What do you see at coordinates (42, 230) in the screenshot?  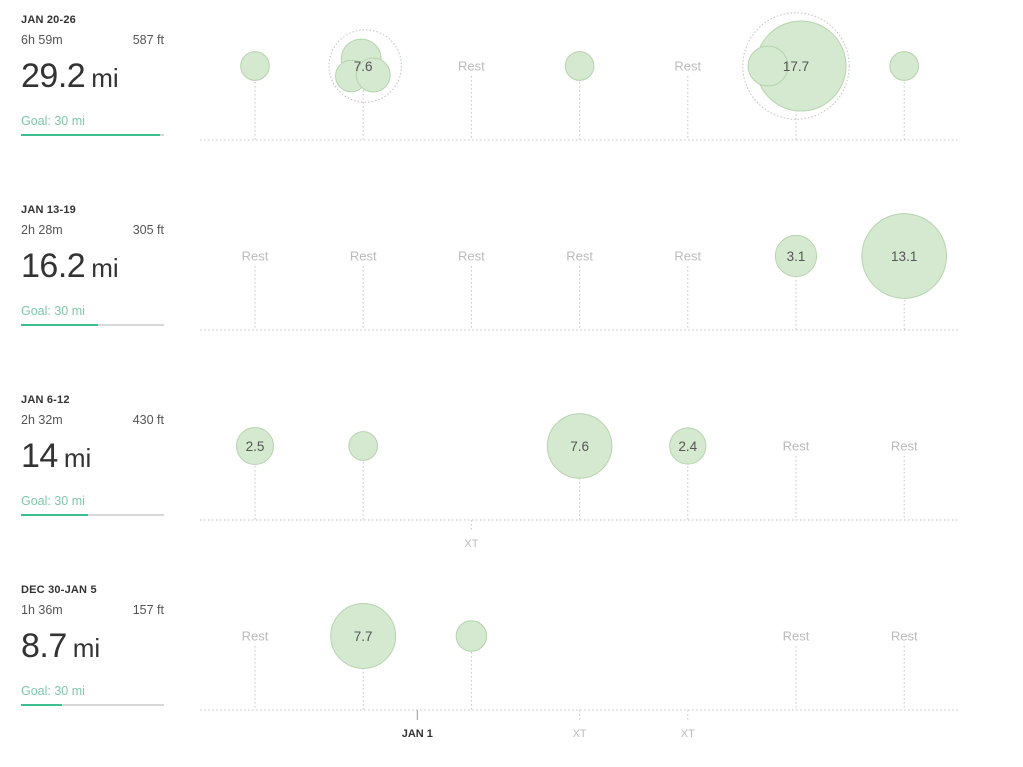 I see `week-duration: 2h 28m` at bounding box center [42, 230].